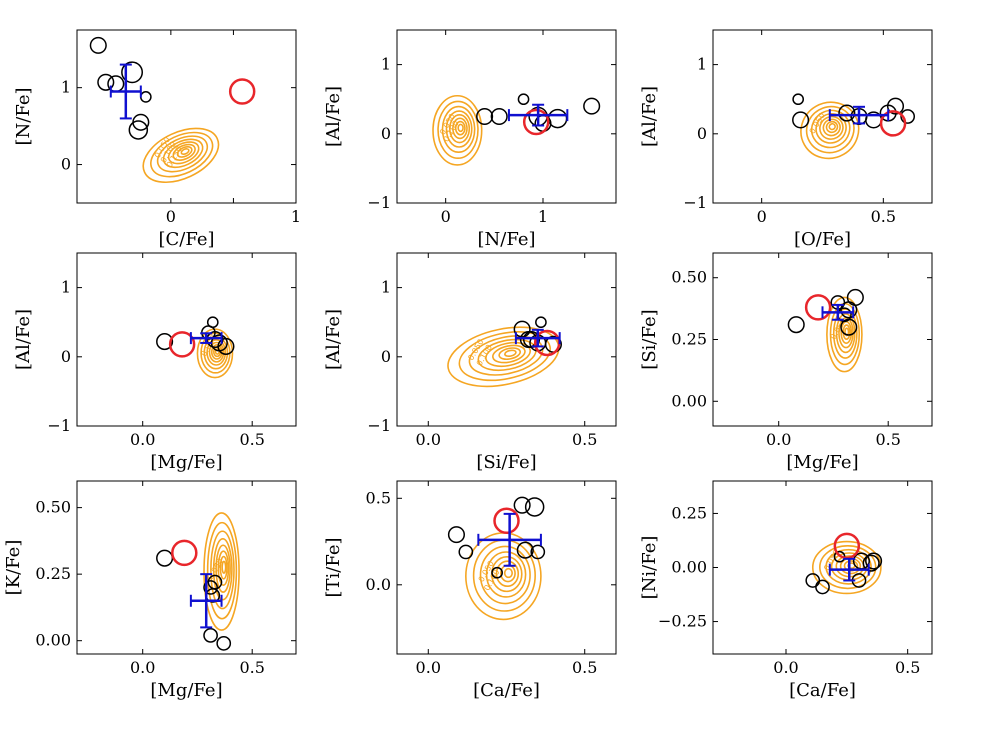 This screenshot has height=743, width=1008. What do you see at coordinates (506, 462) in the screenshot?
I see `x-axis-label: [Si/Fe]` at bounding box center [506, 462].